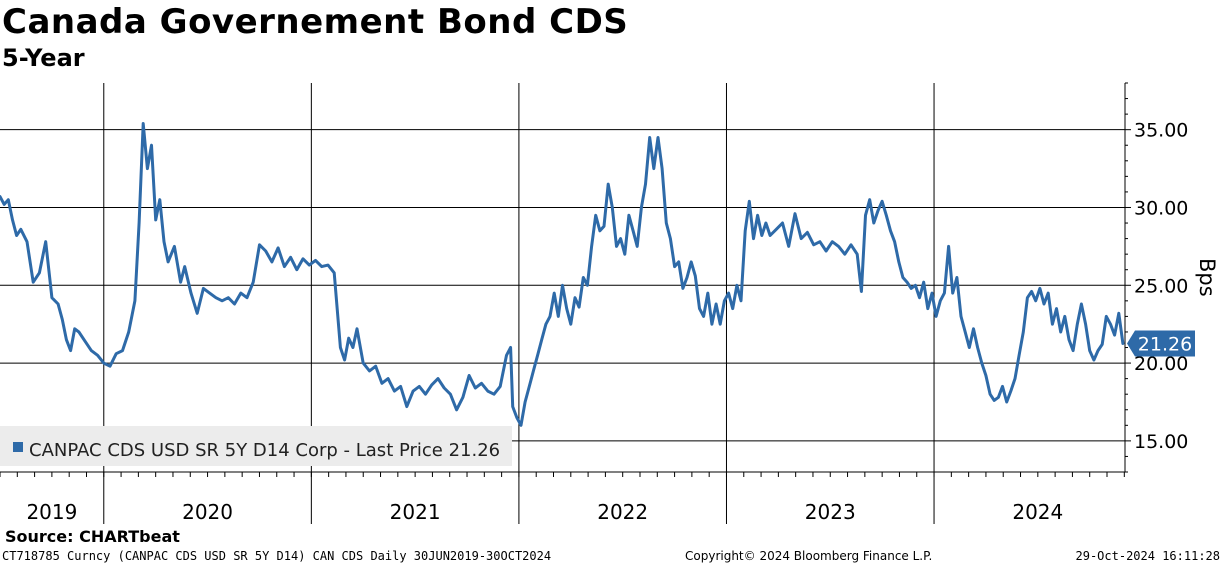 This screenshot has width=1224, height=566. I want to click on y-tick-label: 30.00, so click(1161, 208).